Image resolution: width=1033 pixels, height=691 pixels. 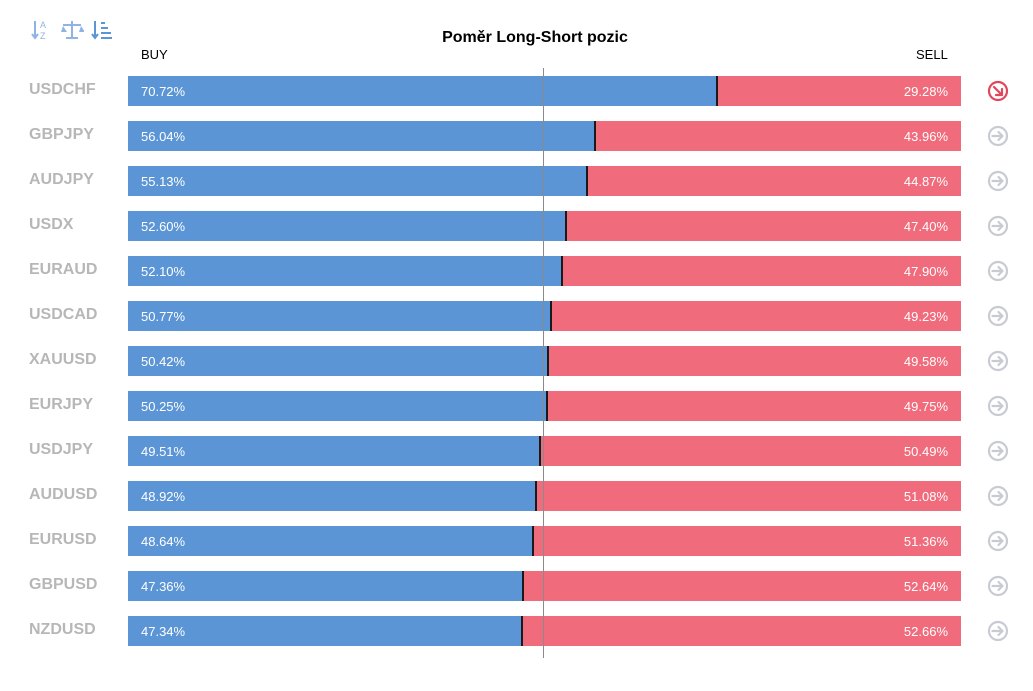 I want to click on buy-value-label: 70.72%, so click(x=163, y=91).